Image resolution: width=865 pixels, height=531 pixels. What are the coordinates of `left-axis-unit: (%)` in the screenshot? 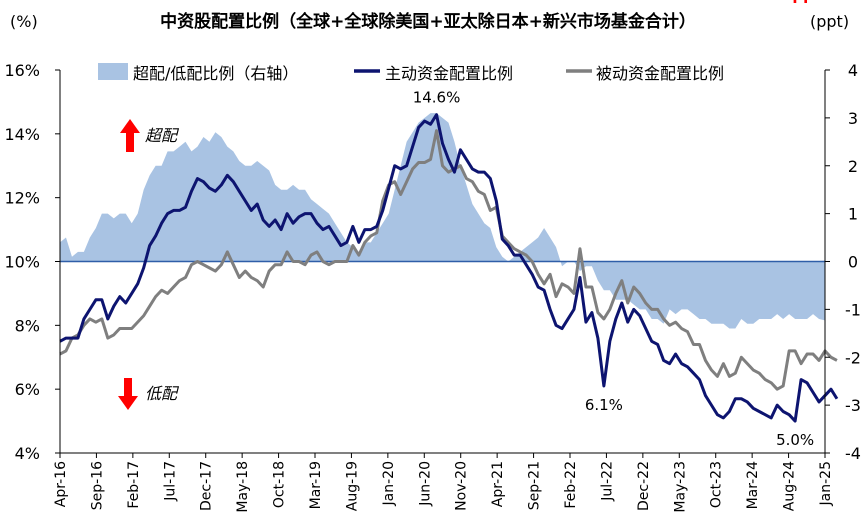 It's located at (24, 21).